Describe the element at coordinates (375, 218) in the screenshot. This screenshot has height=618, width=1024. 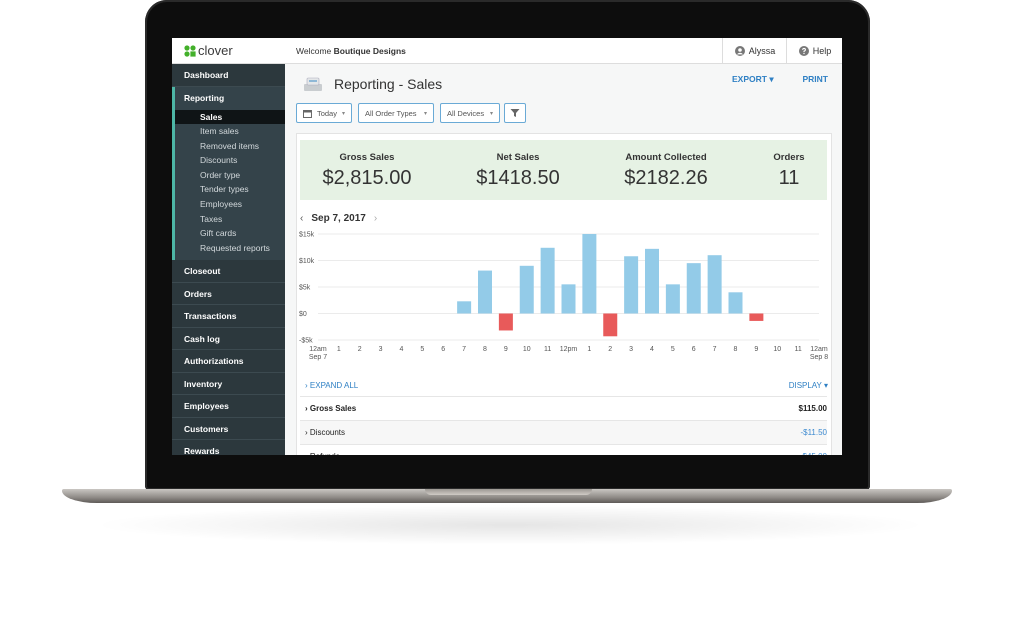
I see `next-day: ›` at that location.